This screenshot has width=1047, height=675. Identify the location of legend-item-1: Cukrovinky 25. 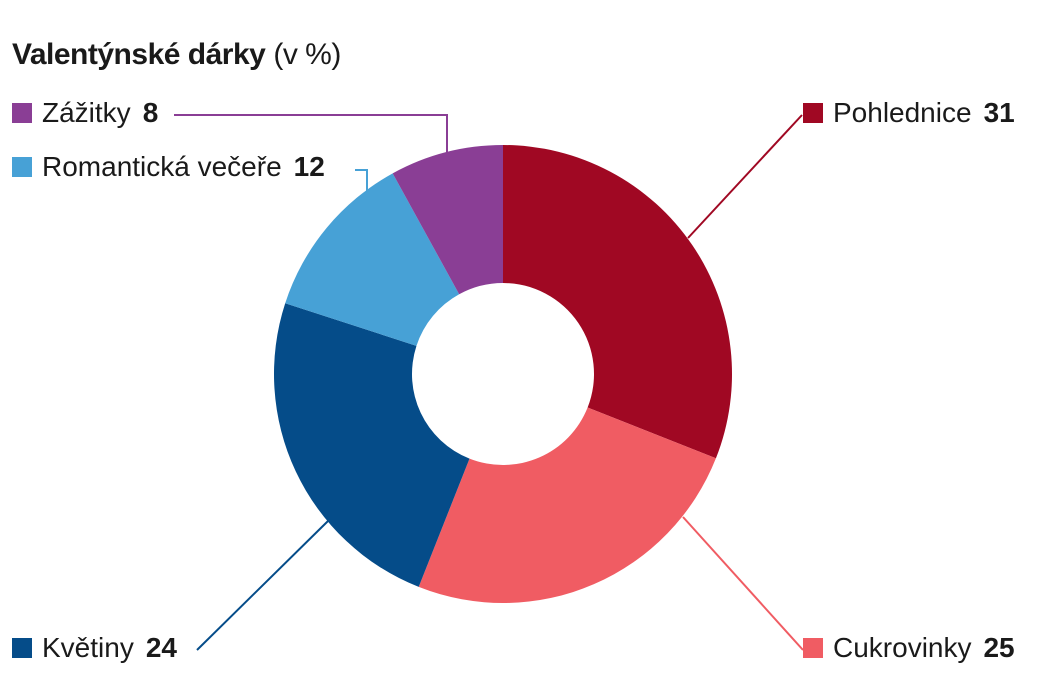
(909, 648).